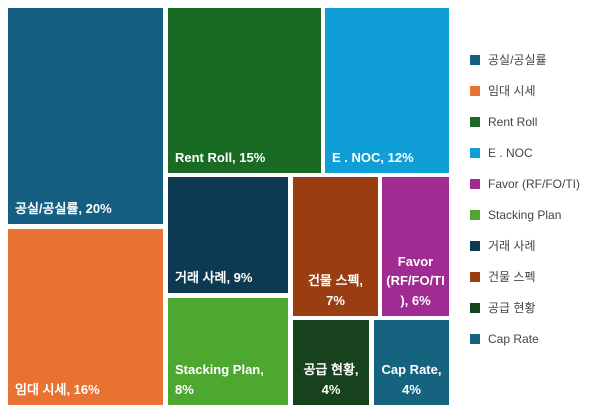 This screenshot has width=601, height=412. I want to click on legend-item-rent-roll: Rent Roll, so click(525, 122).